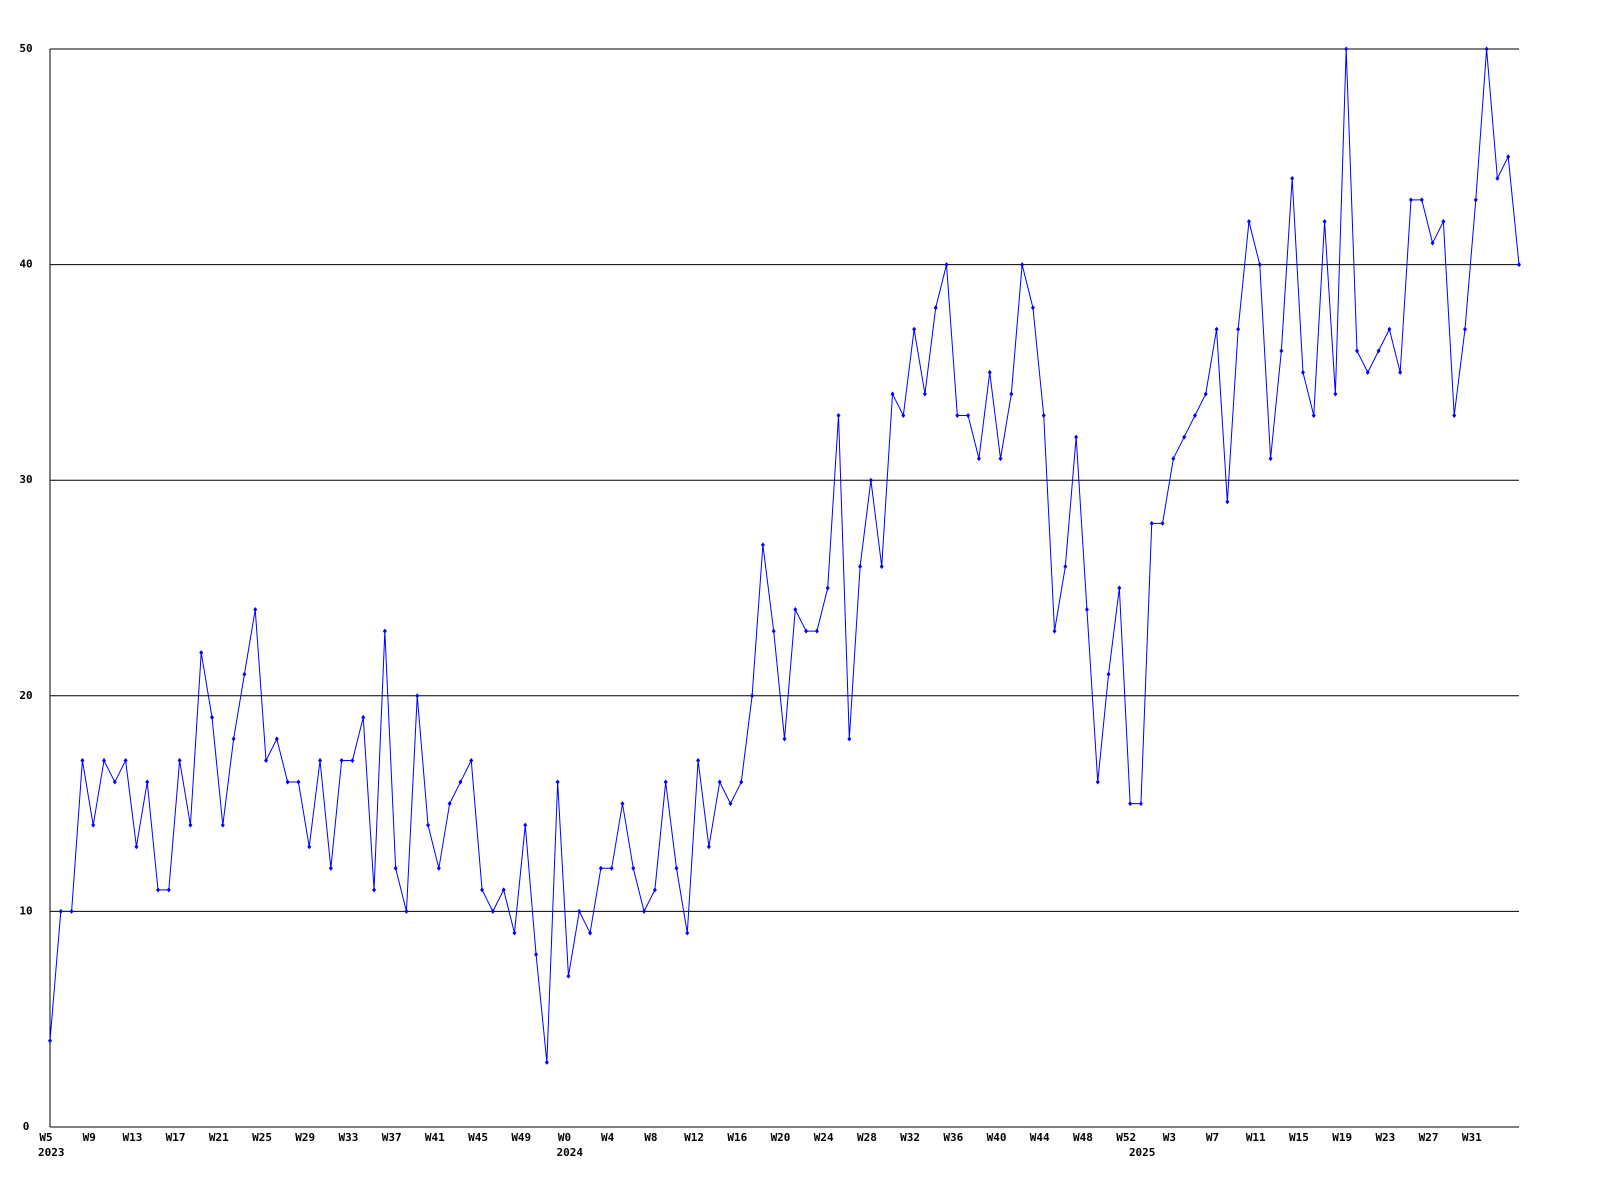 This screenshot has height=1200, width=1600. Describe the element at coordinates (953, 1137) in the screenshot. I see `x-tick-label: W36` at that location.